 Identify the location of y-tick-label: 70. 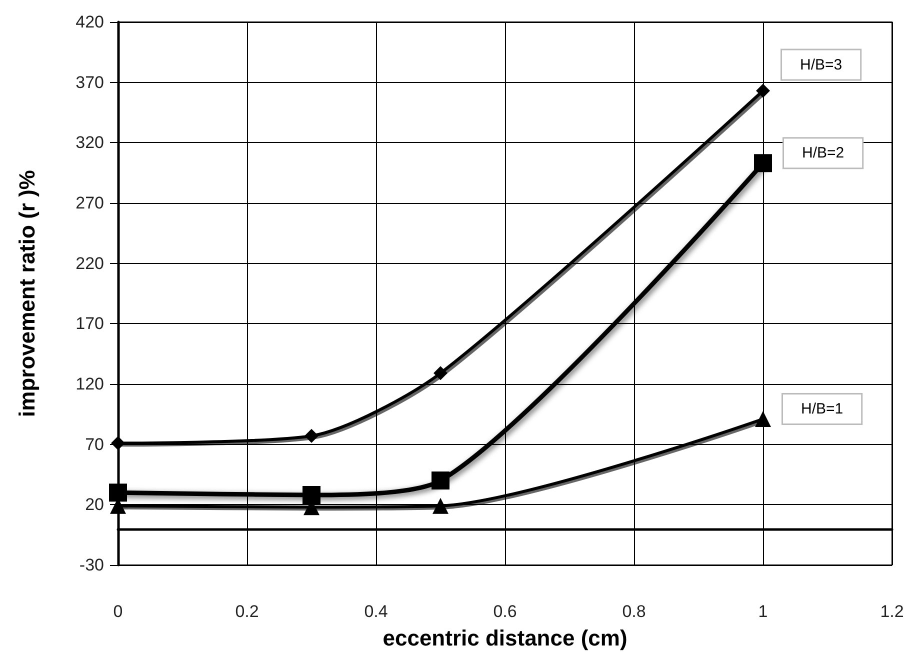
(94, 444).